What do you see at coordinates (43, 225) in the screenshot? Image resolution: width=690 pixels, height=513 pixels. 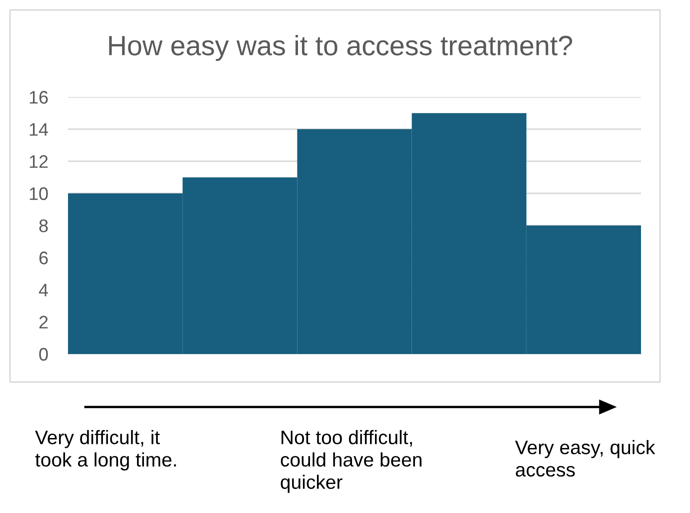 I see `y-tick-label: 8` at bounding box center [43, 225].